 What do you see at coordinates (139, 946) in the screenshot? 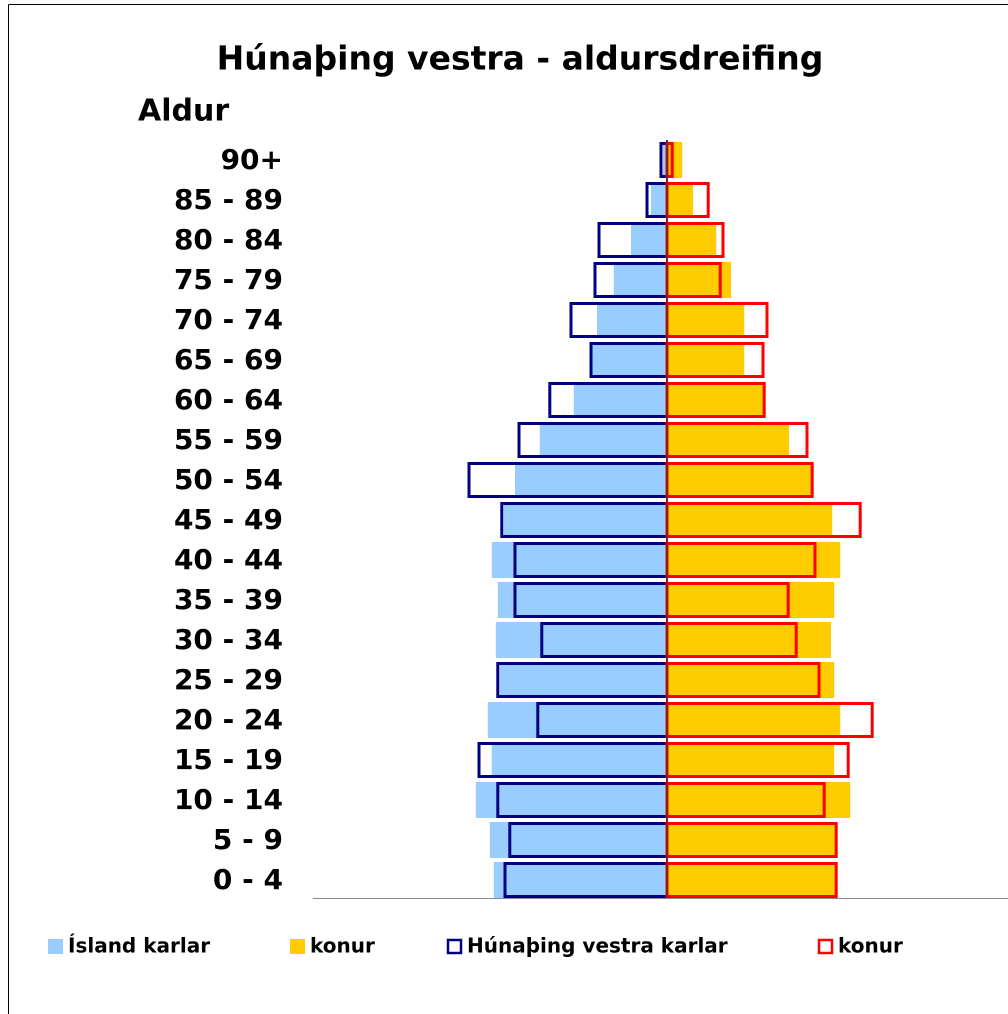
I see `legend-label: Ísland karlar` at bounding box center [139, 946].